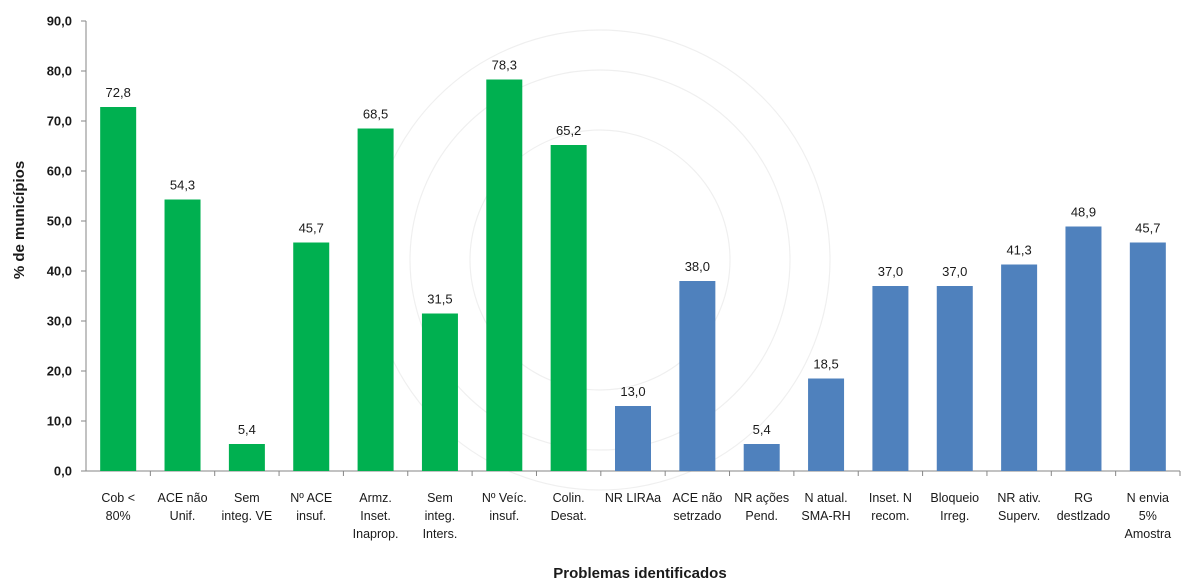 The image size is (1192, 586). What do you see at coordinates (761, 507) in the screenshot?
I see `x-tick-label: NR ações Pend.` at bounding box center [761, 507].